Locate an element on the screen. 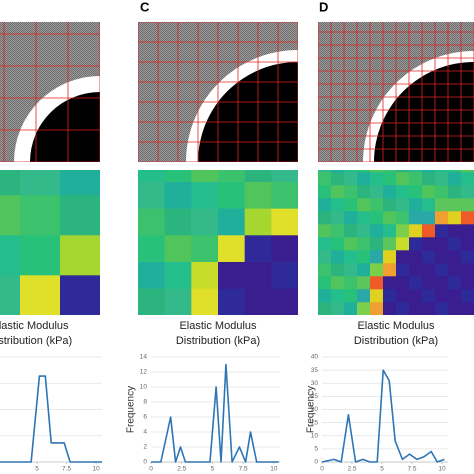 The width and height of the screenshot is (474, 474). y-tick-label: 8 is located at coordinates (145, 402).